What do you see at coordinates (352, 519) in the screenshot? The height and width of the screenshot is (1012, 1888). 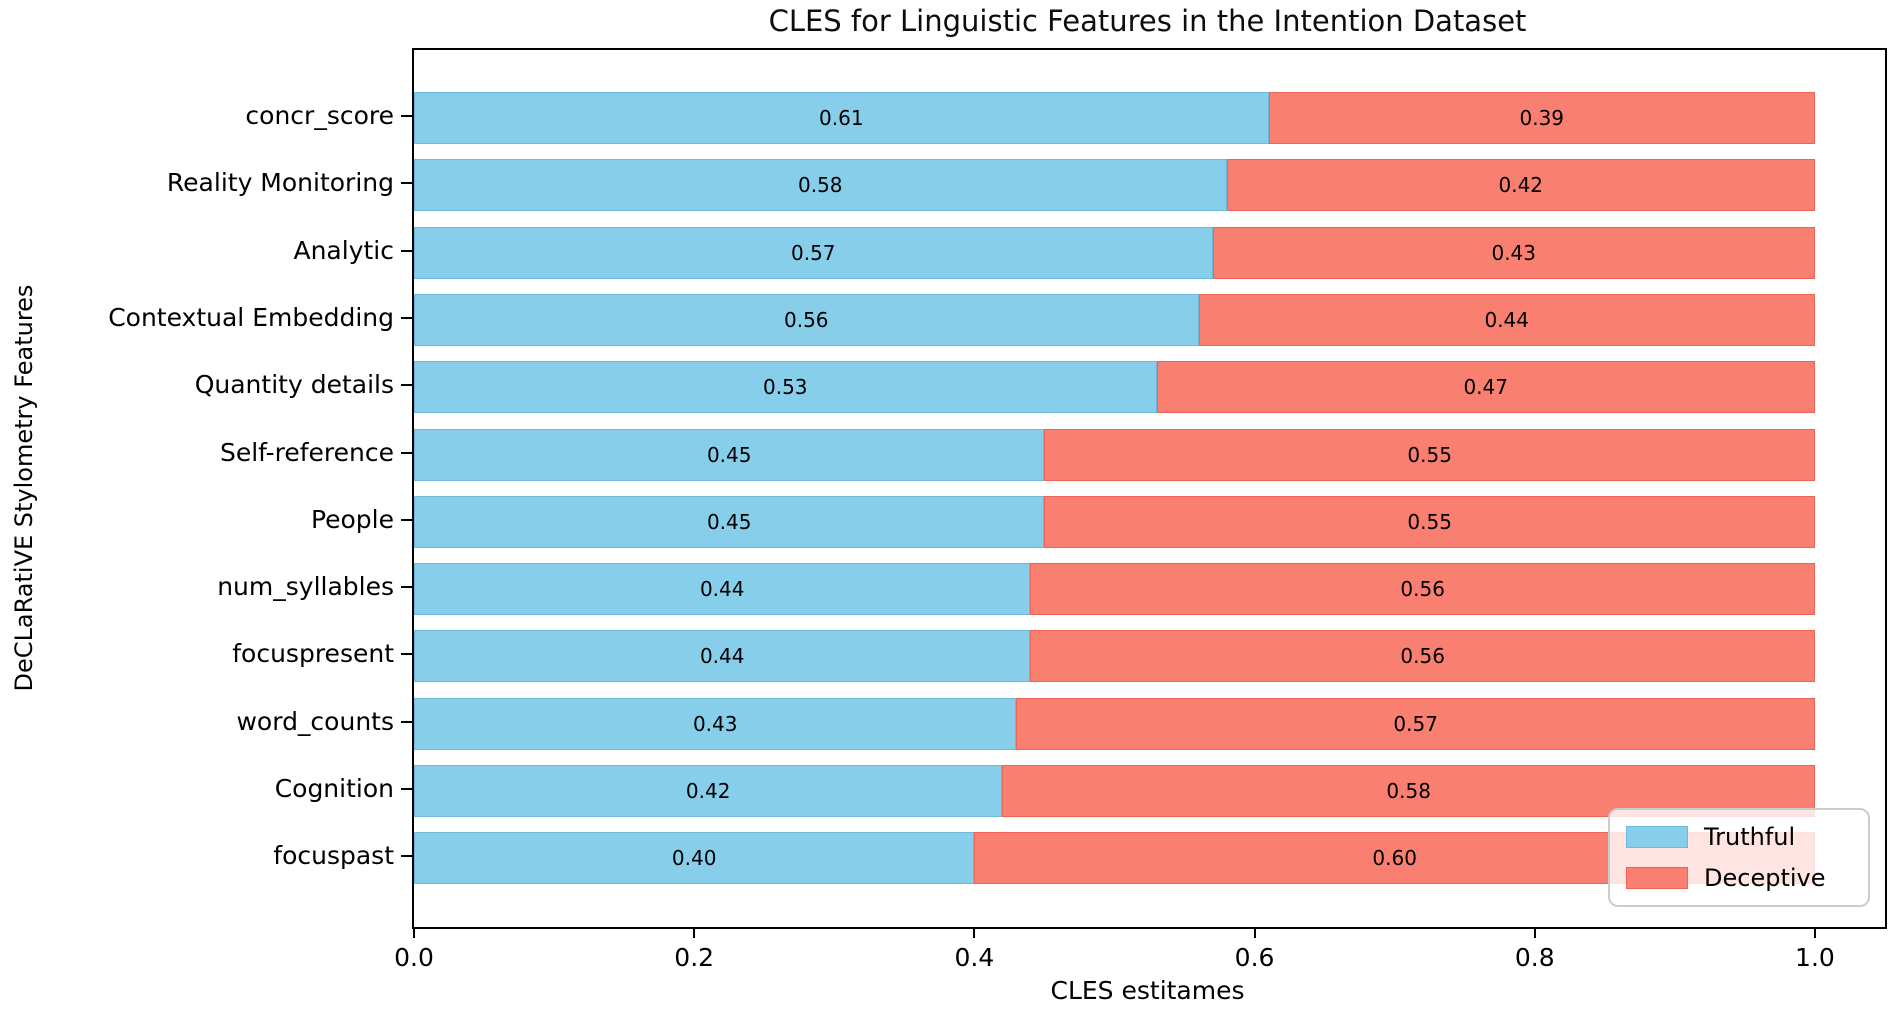 I see `y-category-label: People` at bounding box center [352, 519].